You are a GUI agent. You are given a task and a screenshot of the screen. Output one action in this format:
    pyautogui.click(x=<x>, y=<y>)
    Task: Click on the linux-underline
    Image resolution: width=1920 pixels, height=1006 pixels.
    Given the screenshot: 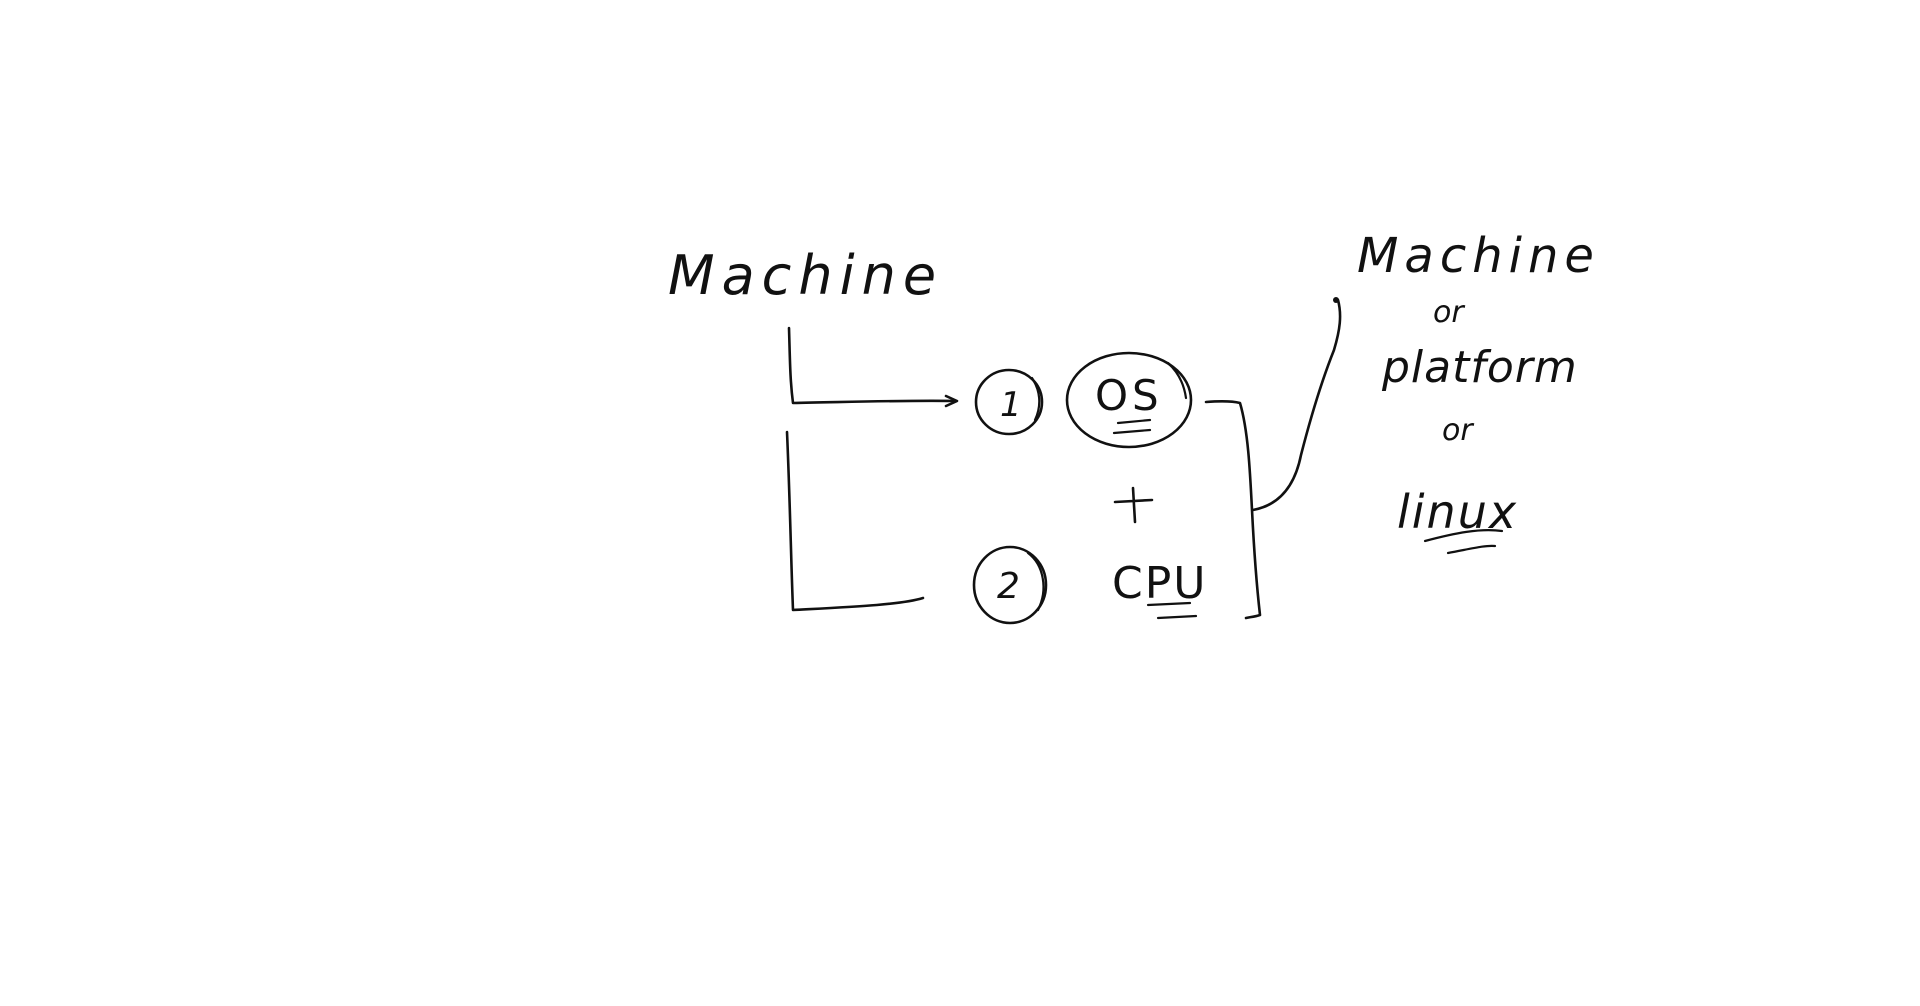 What is the action you would take?
    pyautogui.click(x=1463, y=542)
    